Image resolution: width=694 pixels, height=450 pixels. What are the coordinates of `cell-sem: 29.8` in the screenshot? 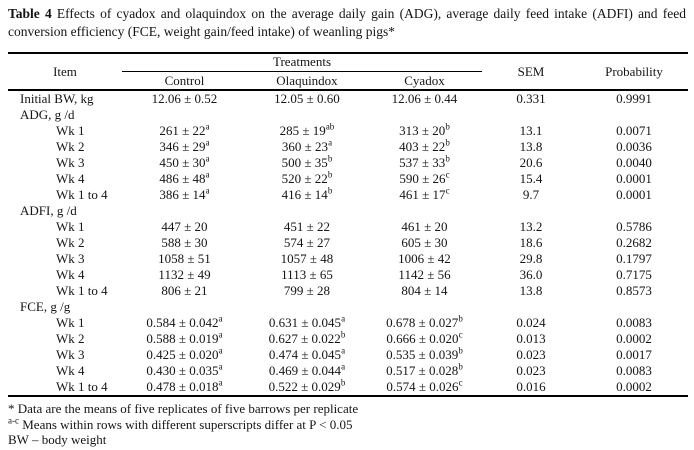 It's located at (531, 258).